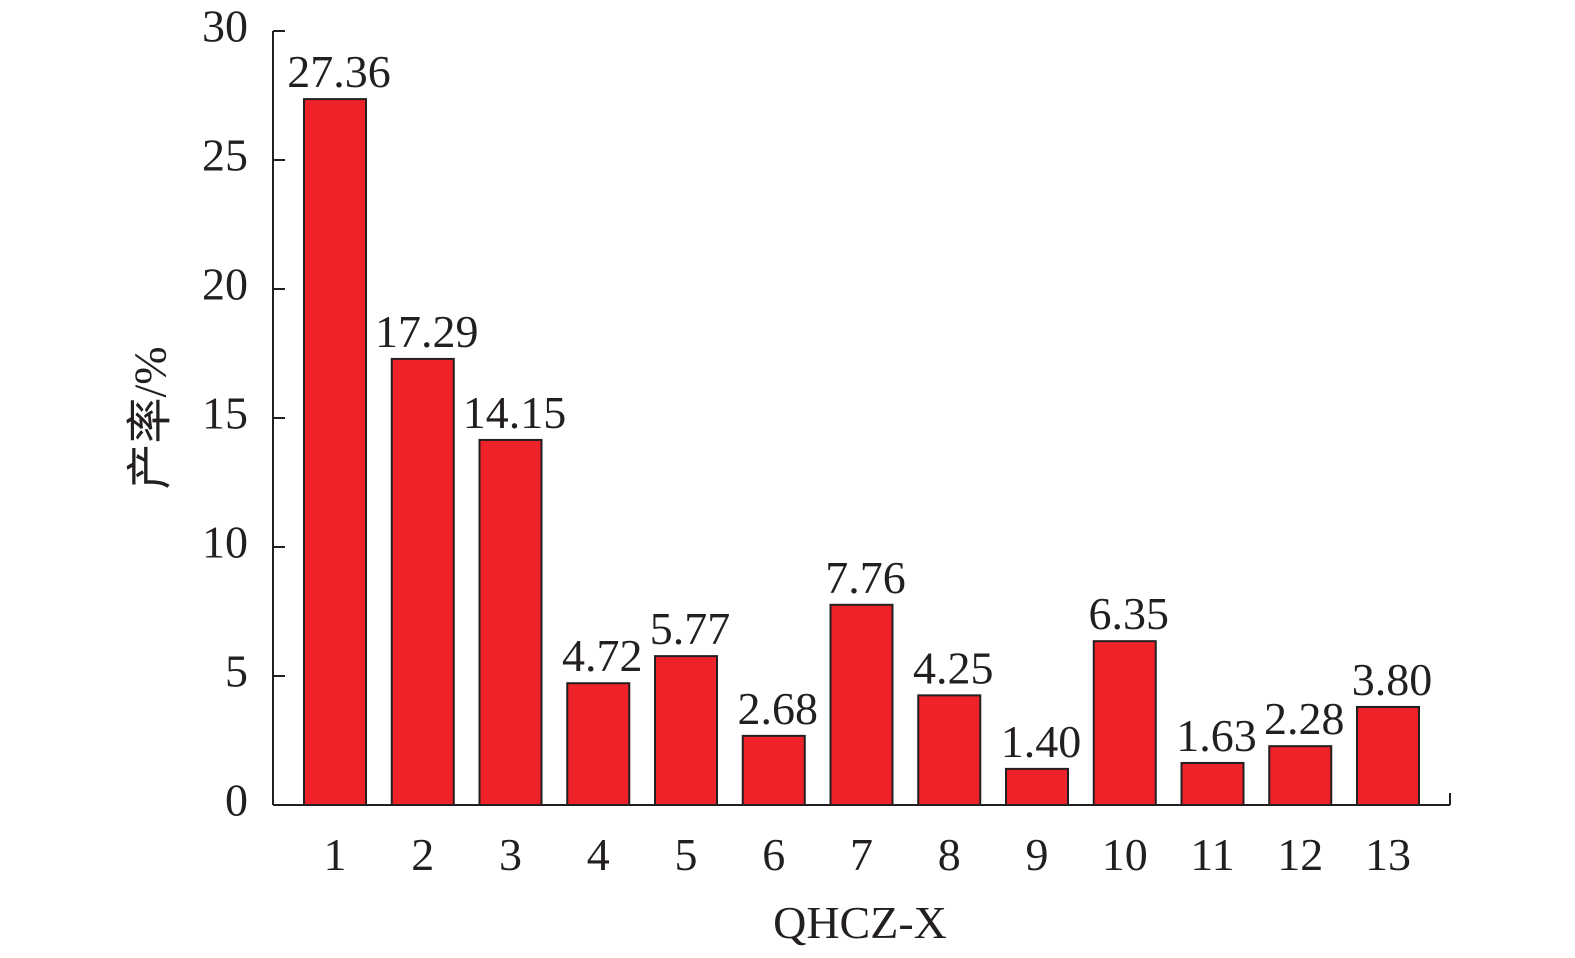 This screenshot has width=1575, height=958. I want to click on y-tick-label: 15, so click(225, 413).